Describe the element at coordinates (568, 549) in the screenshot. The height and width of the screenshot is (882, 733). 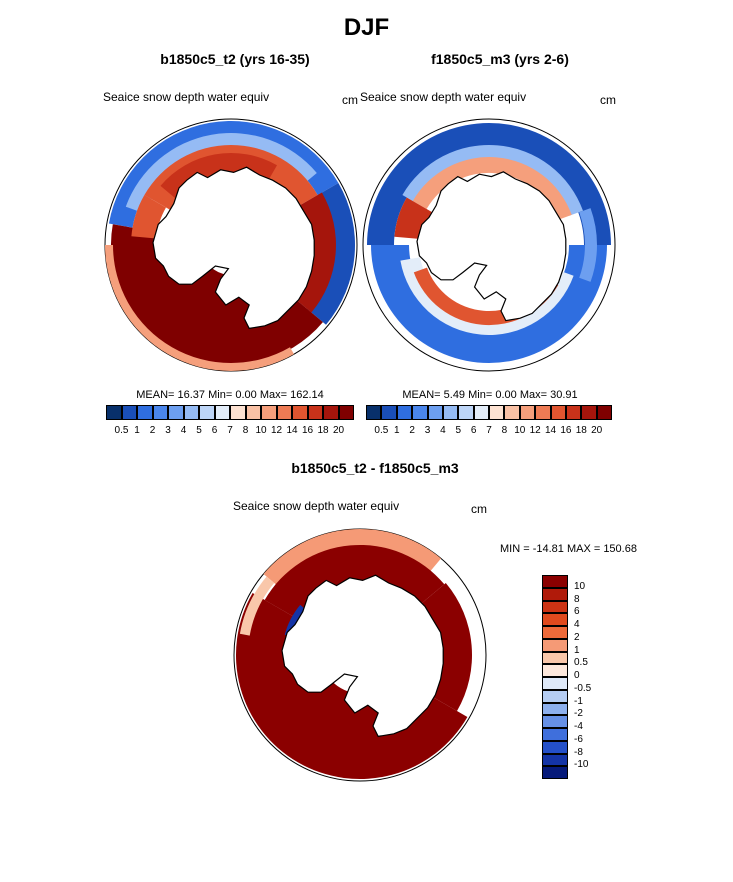
I see `panel-3-minmax: MIN = -14.81 MAX = 150.68` at that location.